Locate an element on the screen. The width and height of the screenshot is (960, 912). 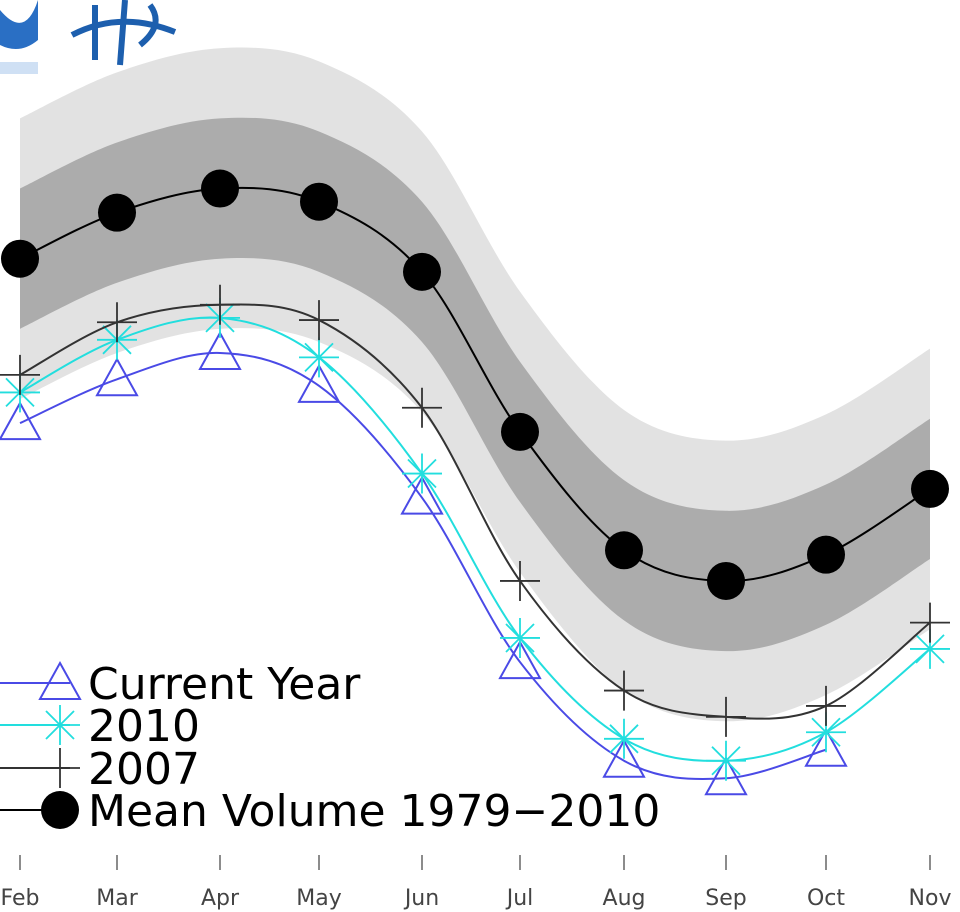
x-tick-label: Feb is located at coordinates (20, 898).